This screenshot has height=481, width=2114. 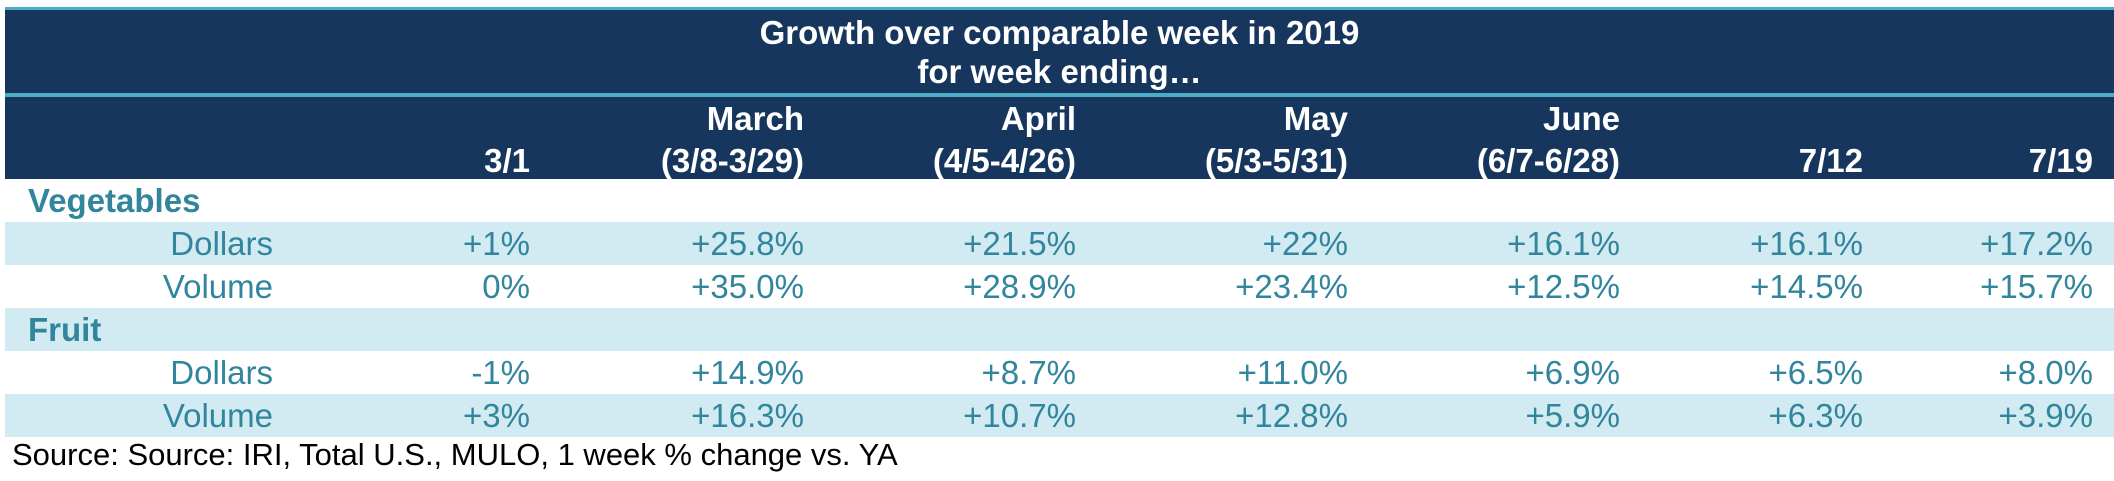 What do you see at coordinates (1305, 243) in the screenshot?
I see `table-cell: +22%` at bounding box center [1305, 243].